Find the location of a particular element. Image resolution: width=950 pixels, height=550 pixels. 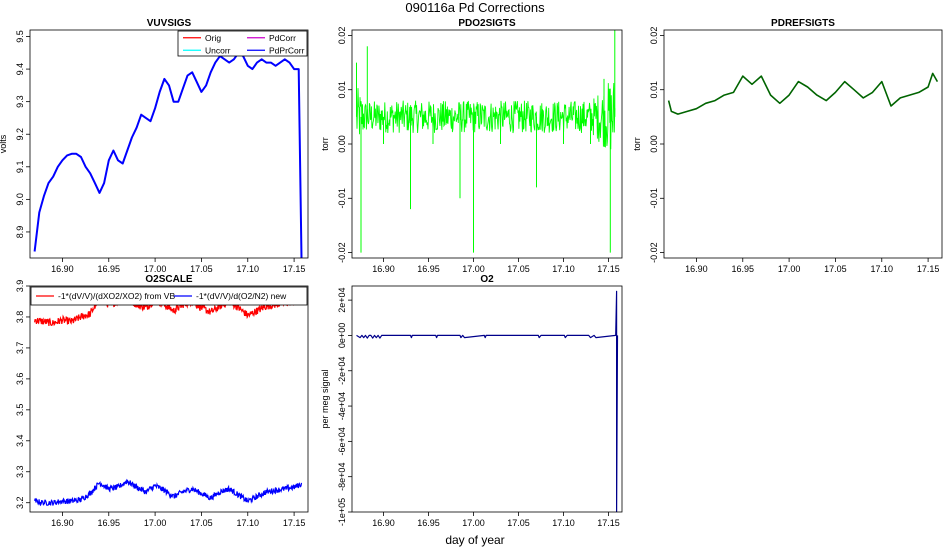

legend-entry: PdPrCorr is located at coordinates (287, 50).